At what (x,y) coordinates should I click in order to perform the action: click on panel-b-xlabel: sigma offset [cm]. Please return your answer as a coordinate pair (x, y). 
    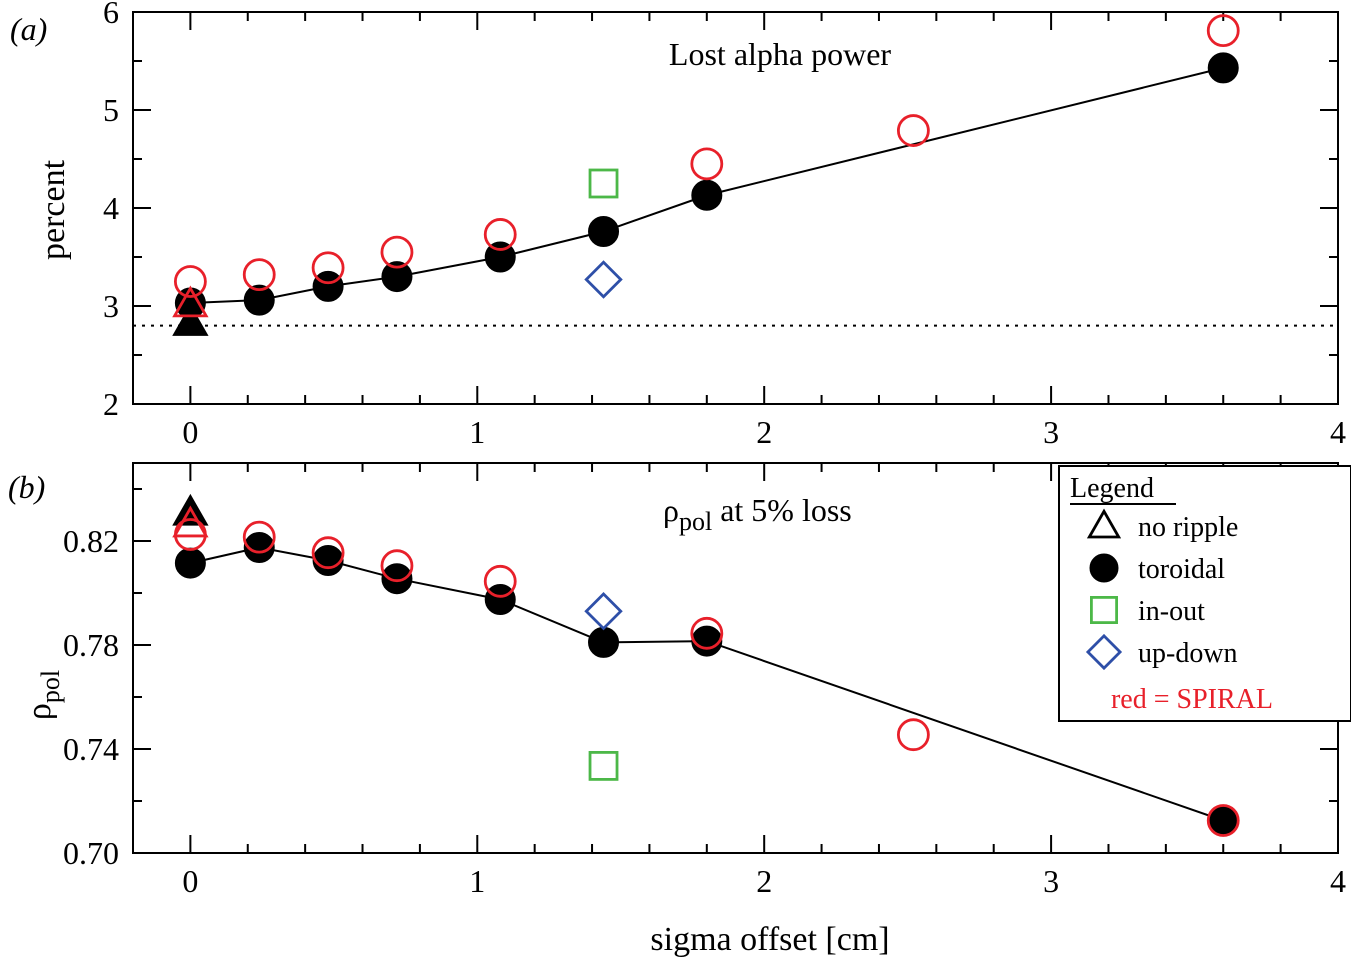
    Looking at the image, I should click on (769, 939).